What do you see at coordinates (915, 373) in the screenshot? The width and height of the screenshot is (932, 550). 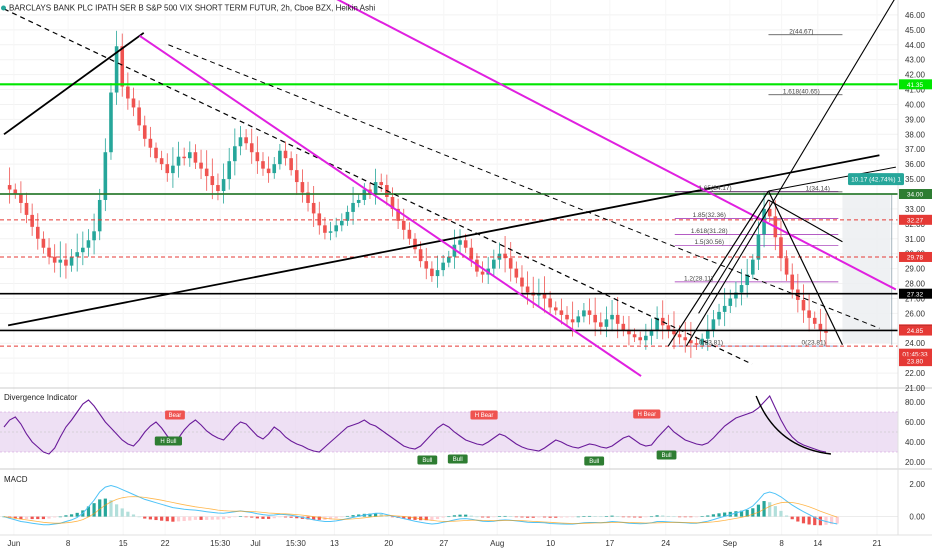 I see `price-tick-label: 22.00` at bounding box center [915, 373].